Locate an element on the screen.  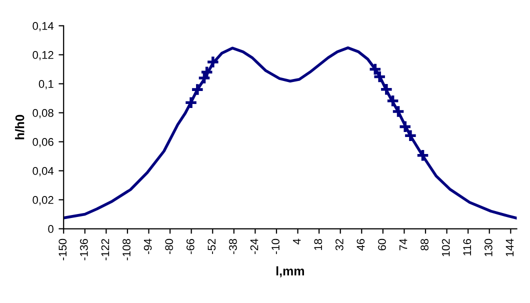
x-tick-label: -122 is located at coordinates (105, 249).